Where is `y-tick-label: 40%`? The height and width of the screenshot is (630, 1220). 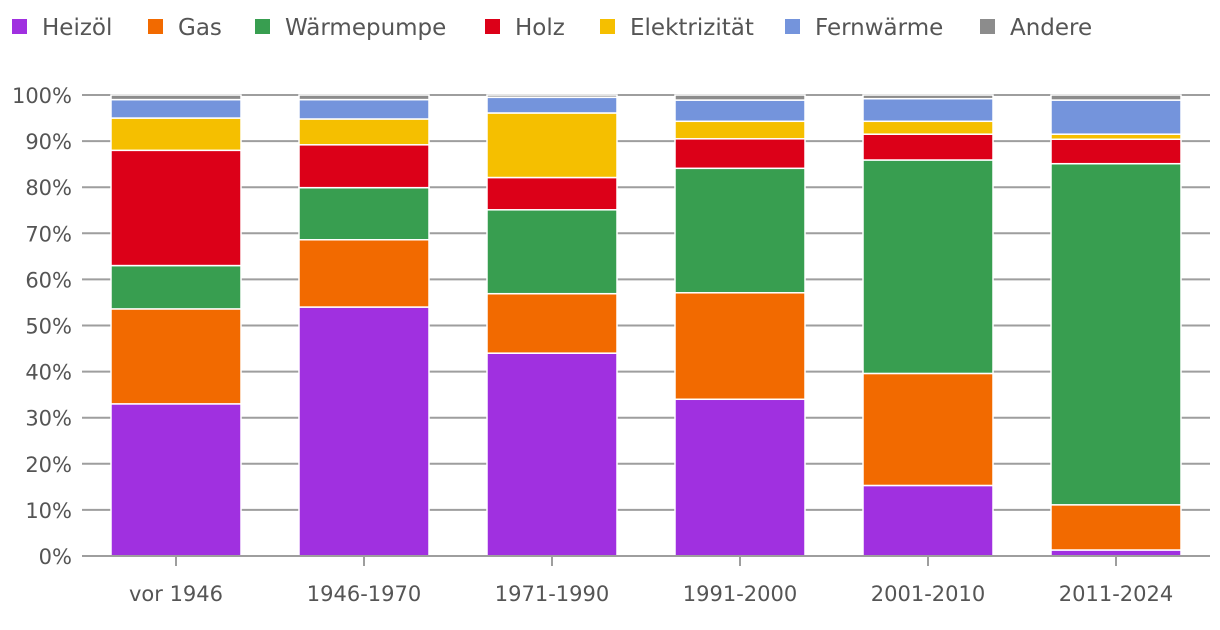
y-tick-label: 40% is located at coordinates (48, 373).